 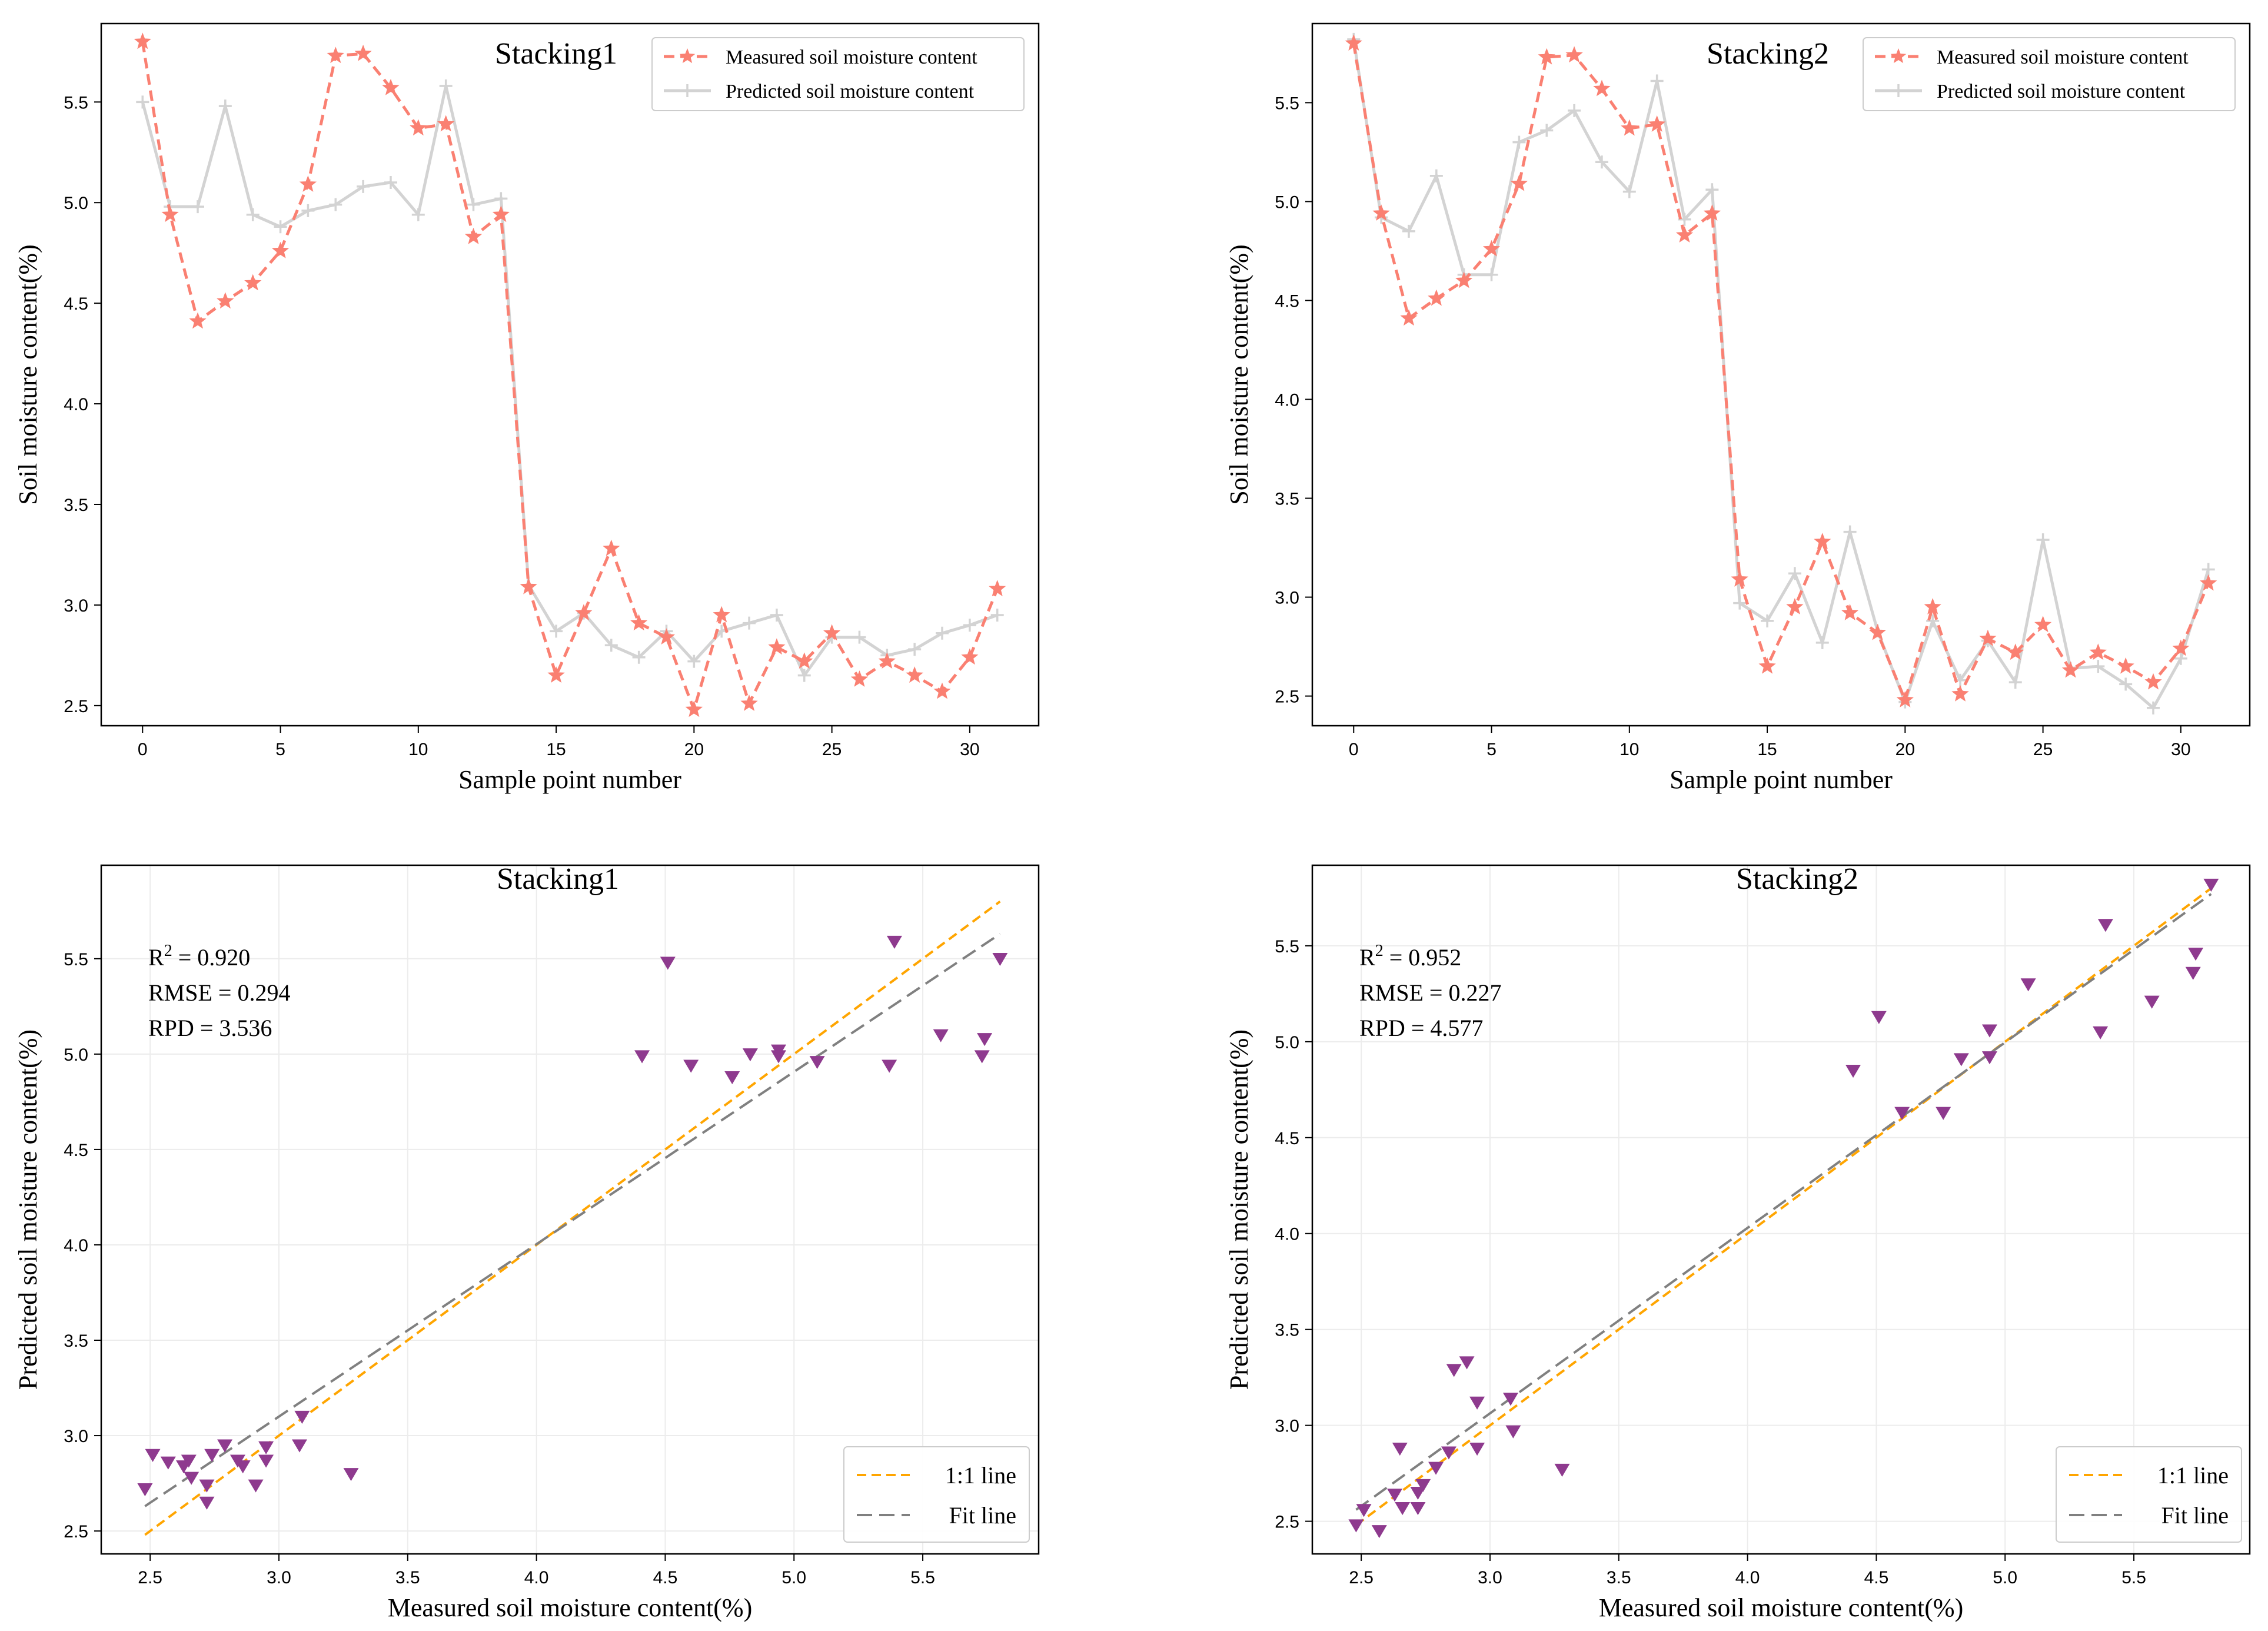 I want to click on x-tick-label: 2.5, so click(x=1361, y=1577).